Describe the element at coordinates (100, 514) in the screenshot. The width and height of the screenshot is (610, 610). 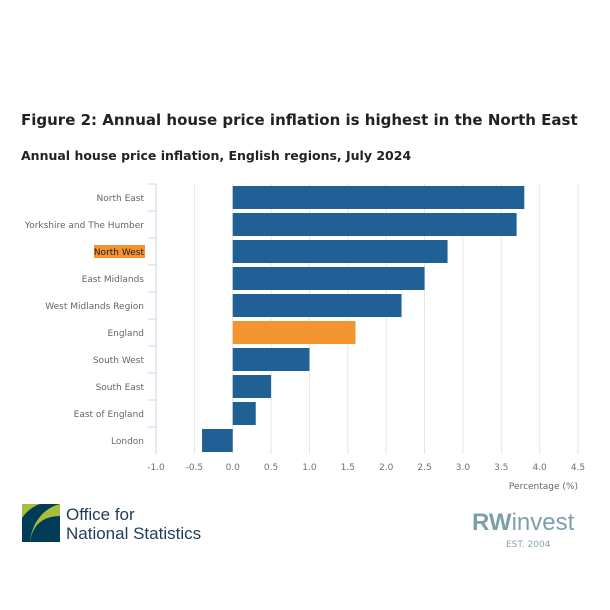
I see `ons-line1: Office for` at that location.